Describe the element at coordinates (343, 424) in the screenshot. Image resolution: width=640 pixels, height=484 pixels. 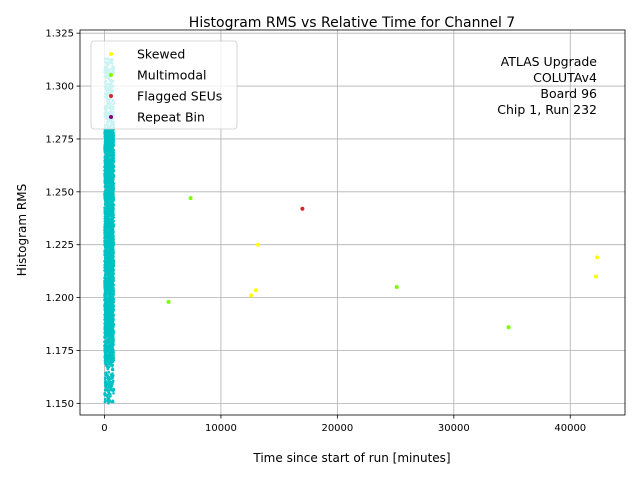
I see `x-axis-ticks: 0 10000 20000 30000 40000` at that location.